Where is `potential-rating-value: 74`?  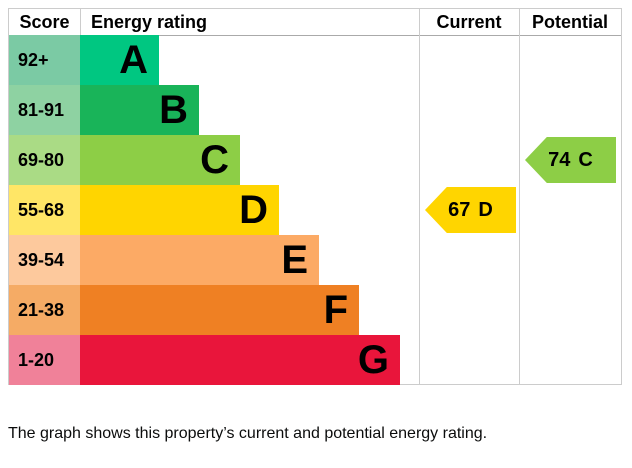
potential-rating-value: 74 is located at coordinates (559, 159).